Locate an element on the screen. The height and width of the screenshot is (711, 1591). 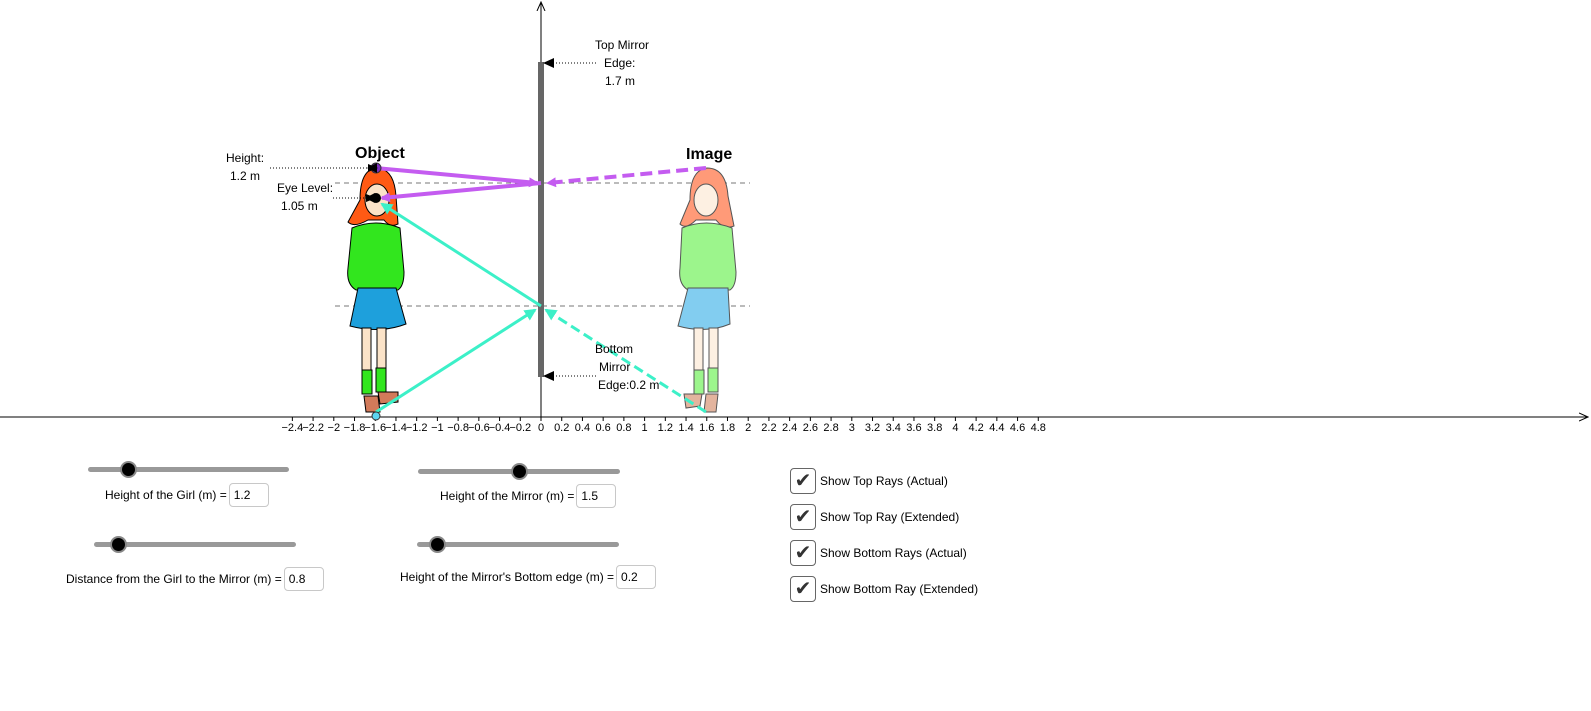
top-mirror-arrowhead is located at coordinates (548, 63).